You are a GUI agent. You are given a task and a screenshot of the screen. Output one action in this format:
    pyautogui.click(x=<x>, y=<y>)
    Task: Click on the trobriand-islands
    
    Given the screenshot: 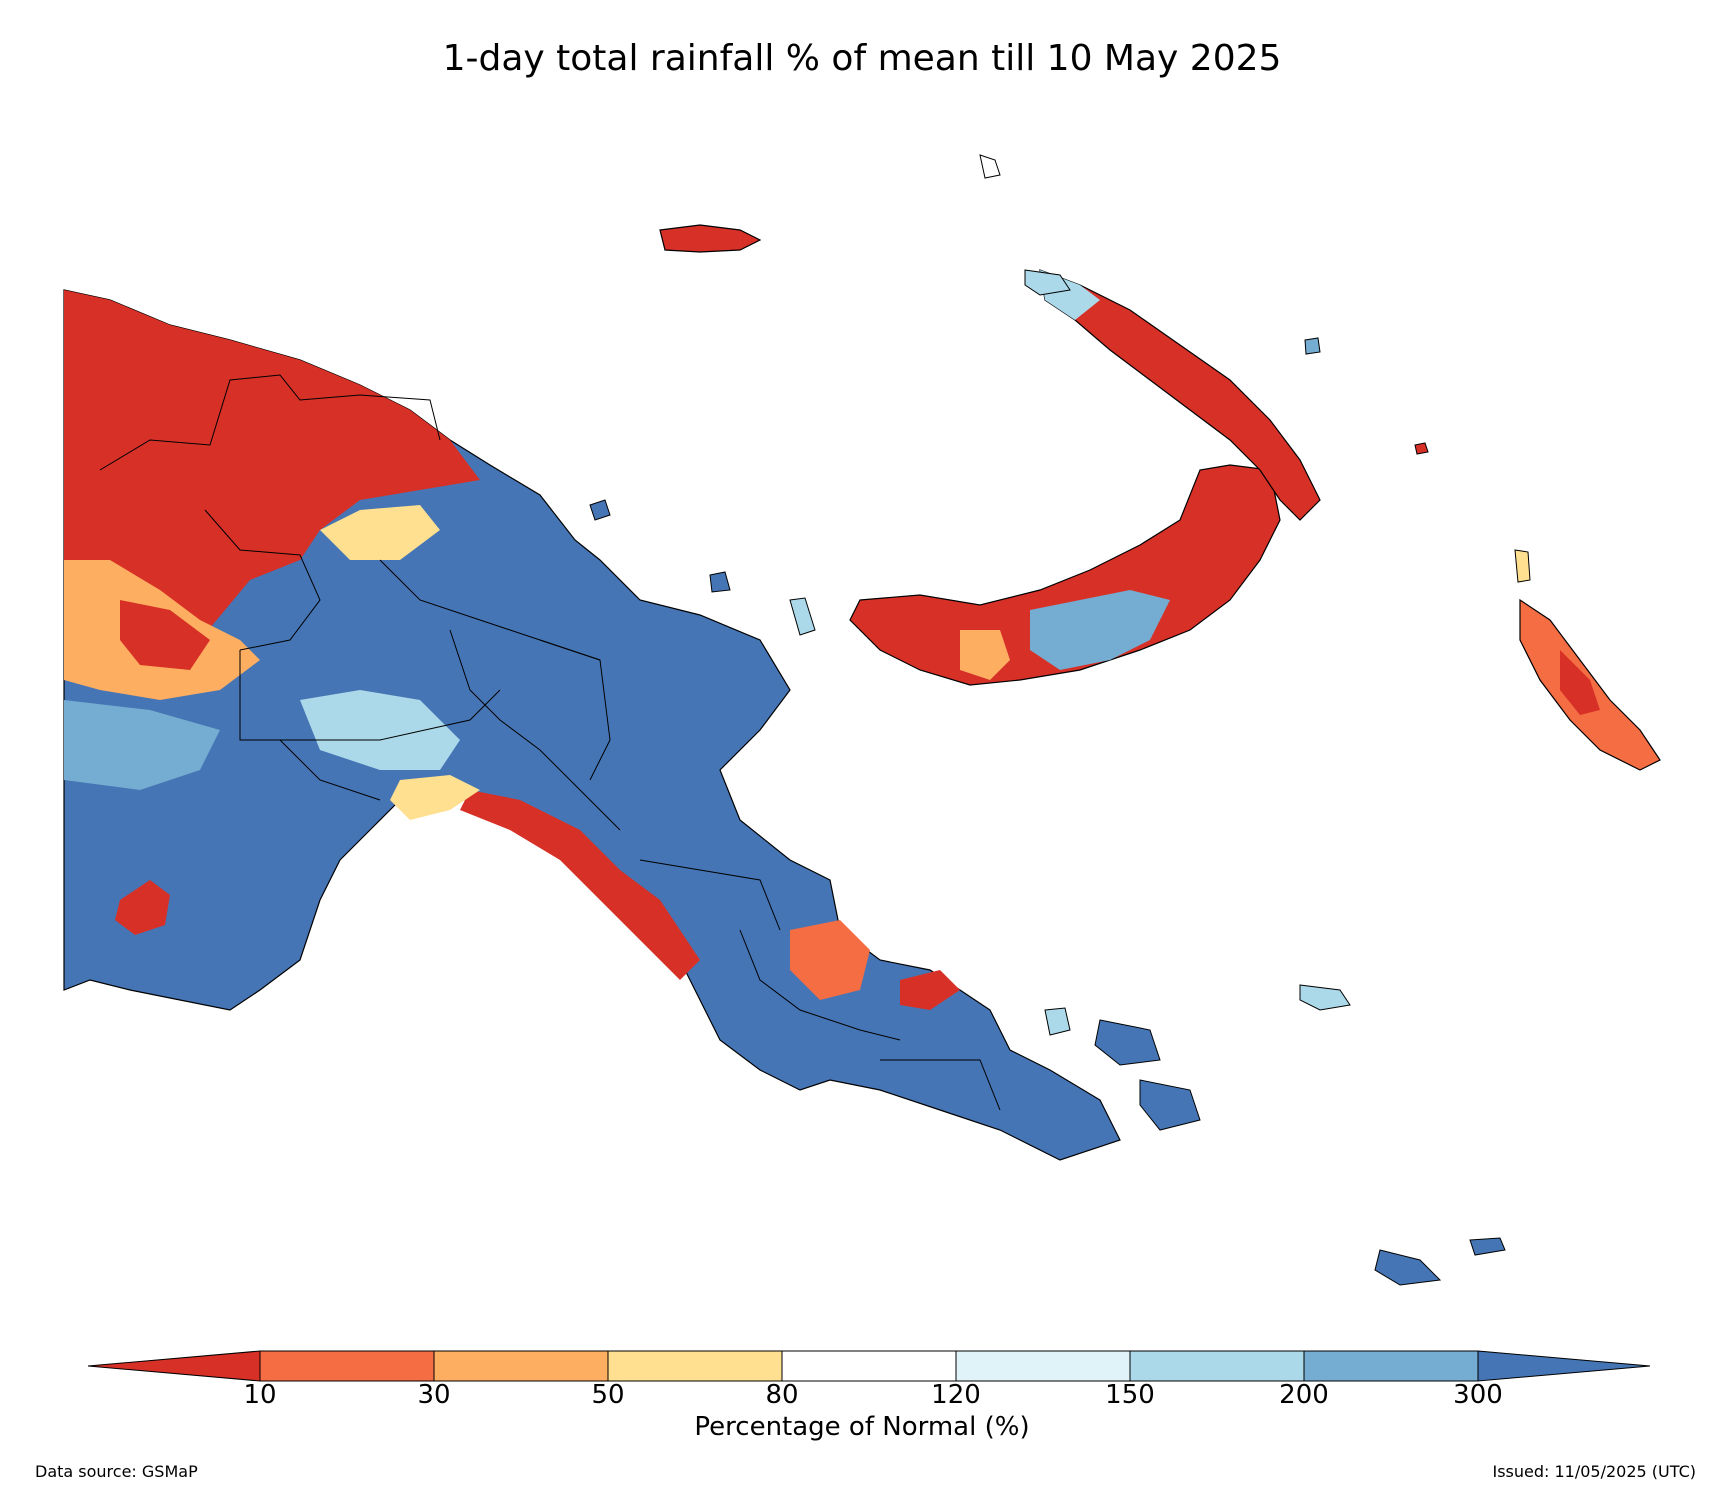 What is the action you would take?
    pyautogui.click(x=1325, y=997)
    